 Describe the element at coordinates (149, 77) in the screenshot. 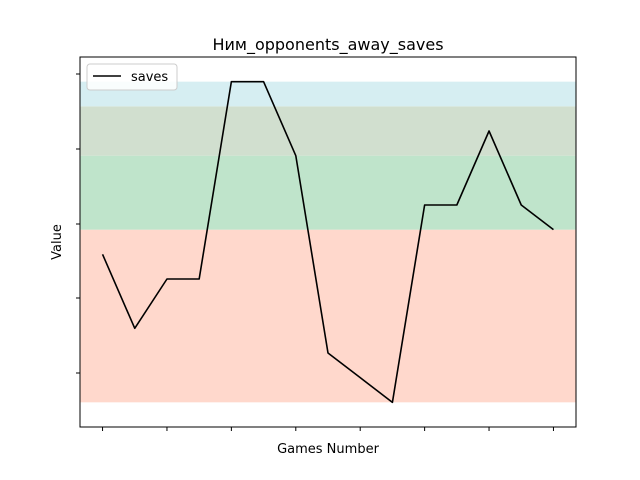

I see `legend-label-saves: saves` at that location.